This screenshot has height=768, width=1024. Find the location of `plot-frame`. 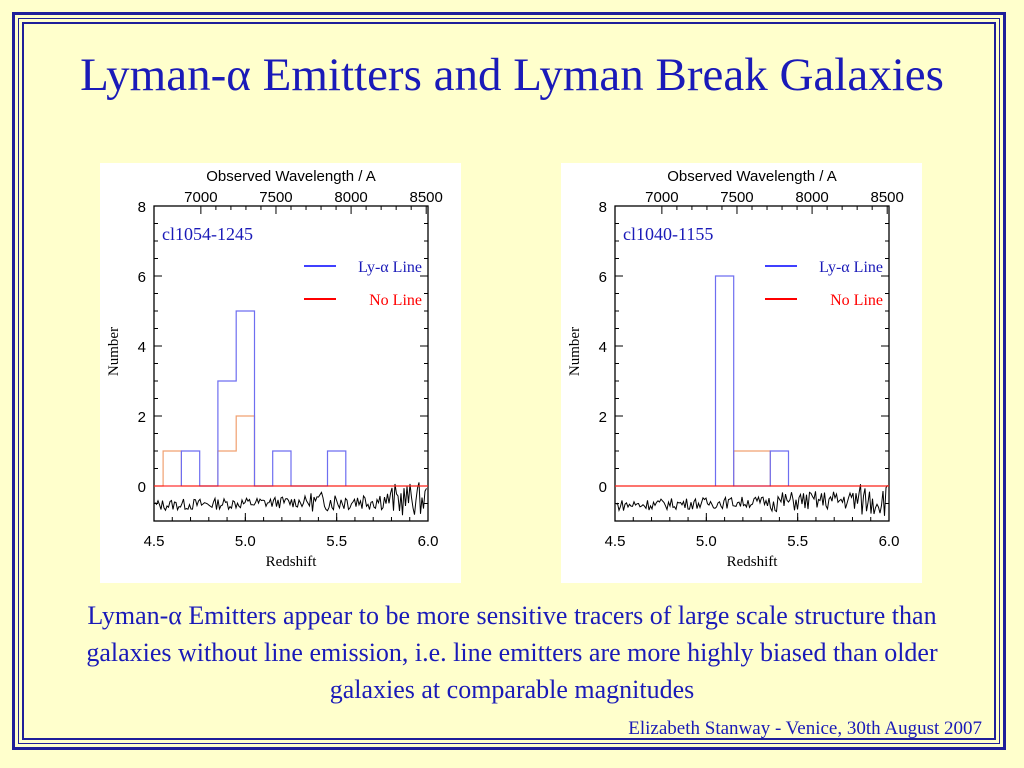

plot-frame is located at coordinates (752, 363).